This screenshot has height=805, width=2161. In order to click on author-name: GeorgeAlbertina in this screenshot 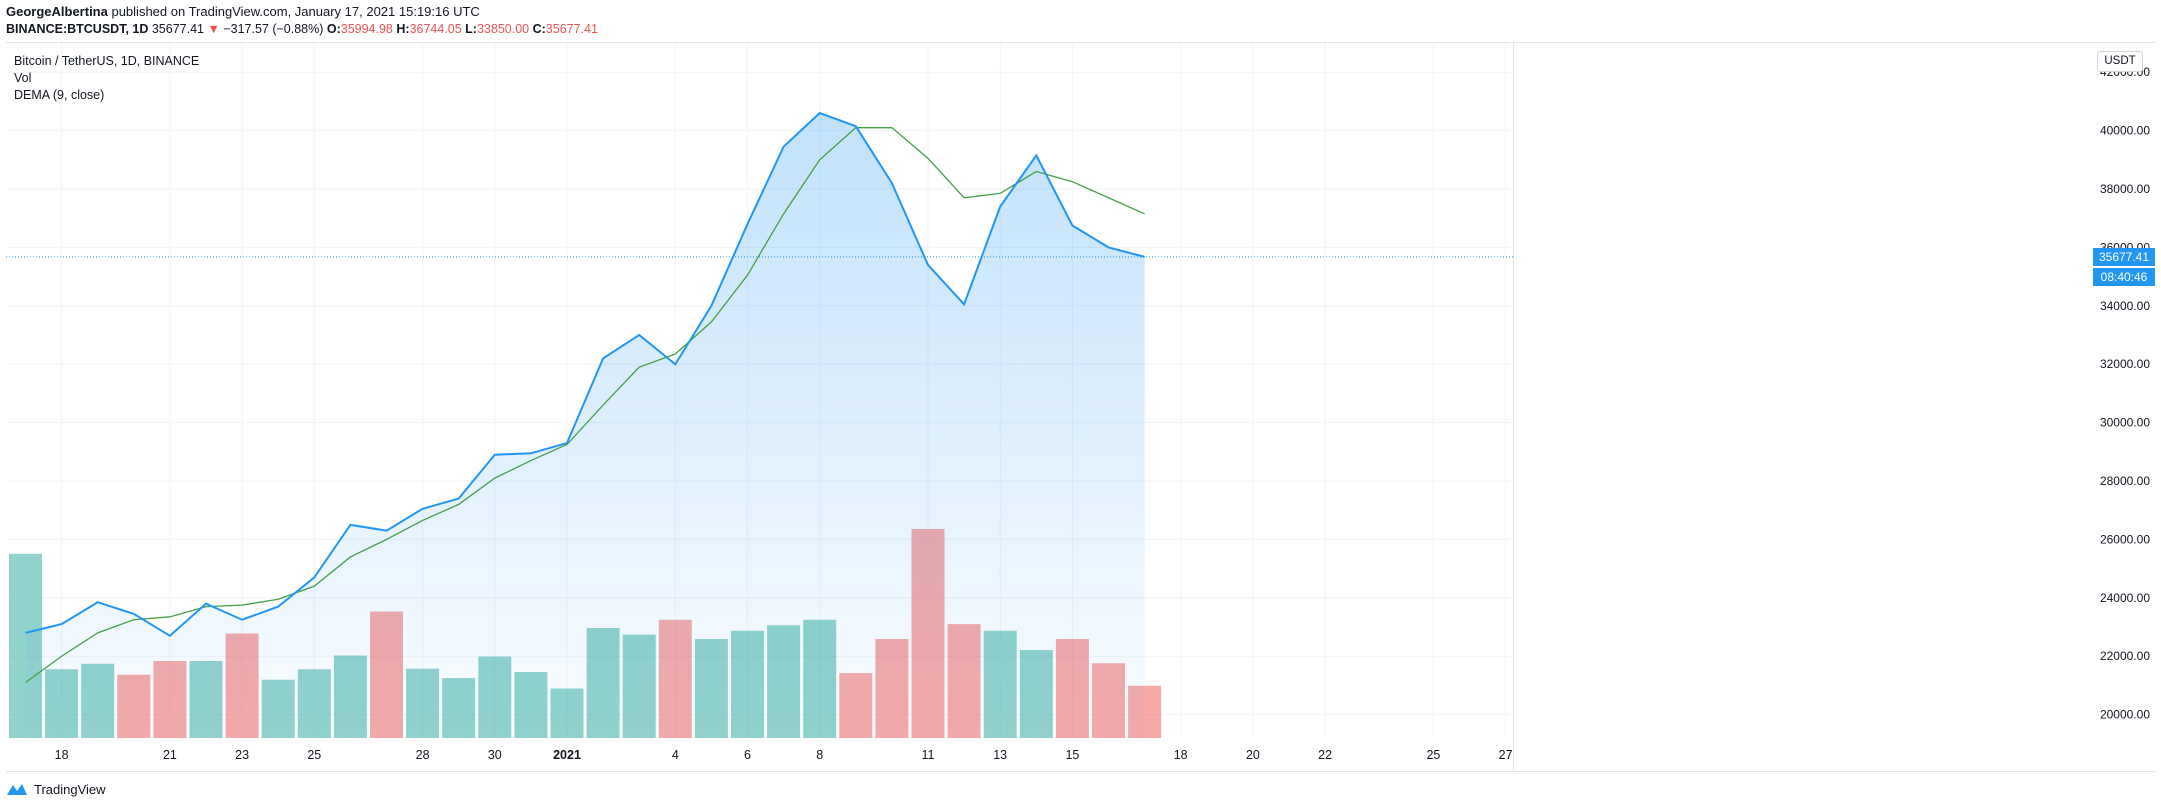, I will do `click(57, 11)`.